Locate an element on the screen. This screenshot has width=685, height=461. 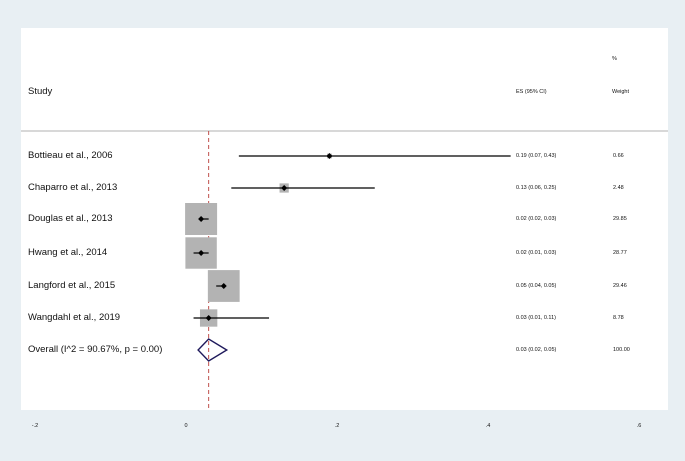
study-label: Bottieau et al., 2006 is located at coordinates (70, 155).